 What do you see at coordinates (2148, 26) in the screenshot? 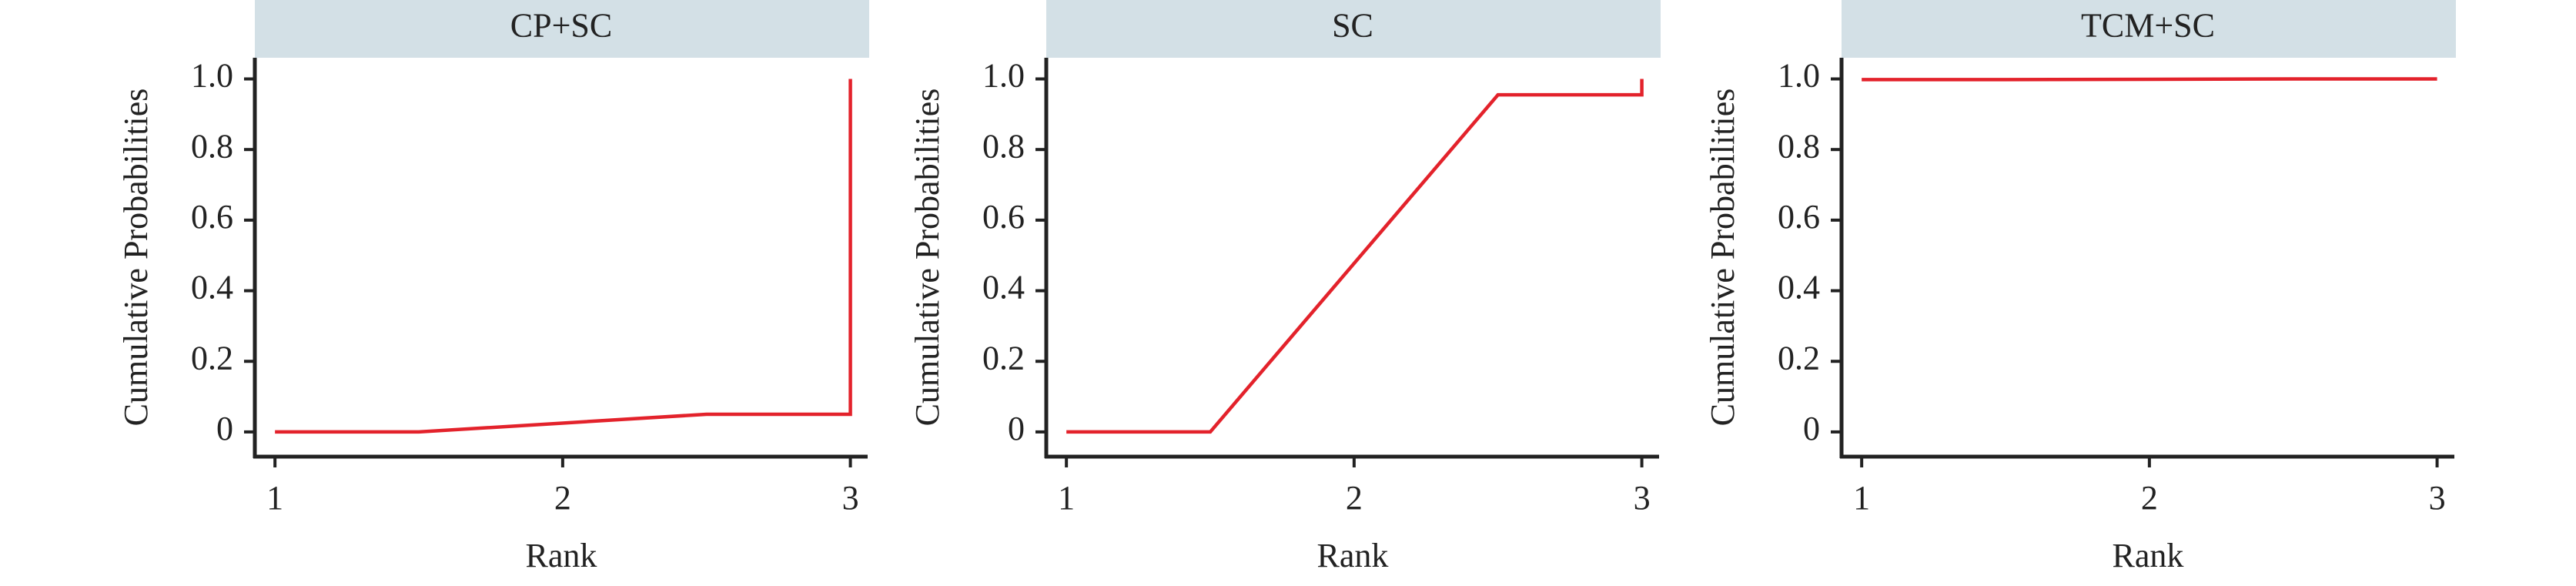
I see `panel-title: TCM+SC` at bounding box center [2148, 26].